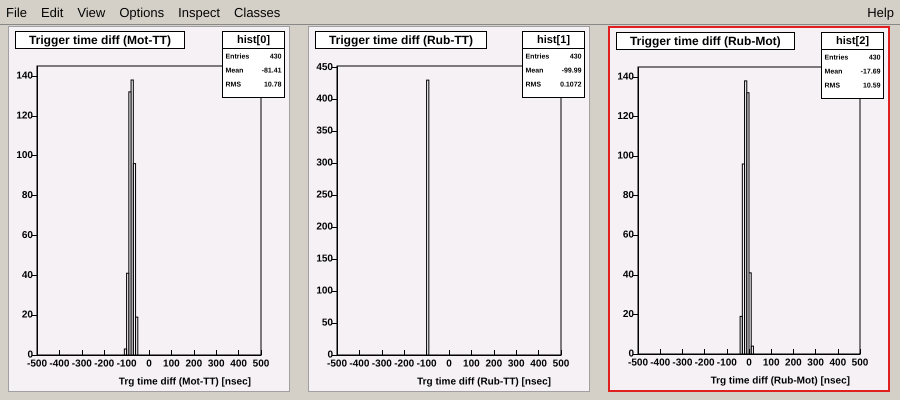 The width and height of the screenshot is (900, 400). I want to click on chart-title: Trigger time diff (Rub-Mot), so click(705, 41).